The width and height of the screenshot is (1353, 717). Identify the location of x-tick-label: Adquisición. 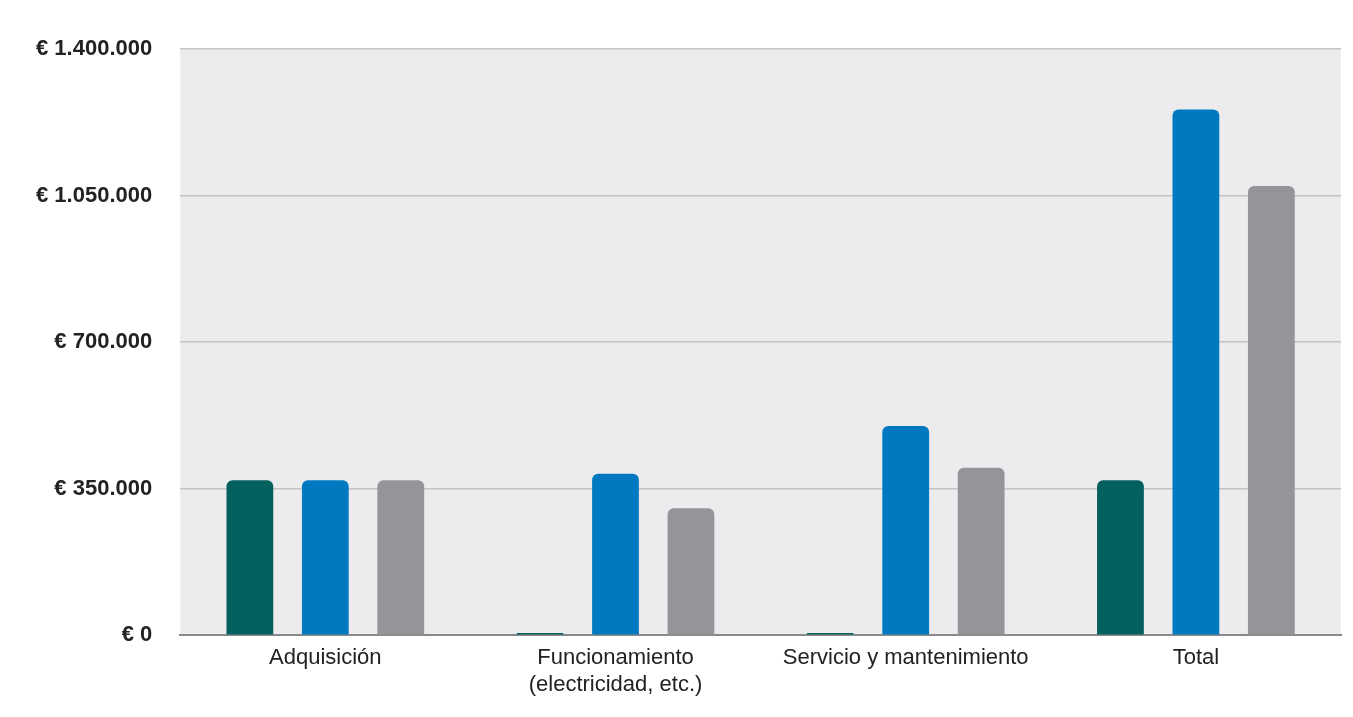
(325, 657).